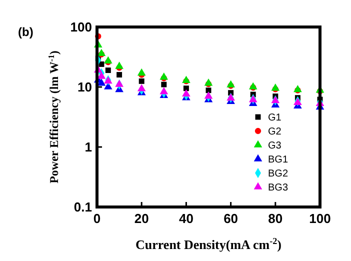 Image resolution: width=351 pixels, height=261 pixels. Describe the element at coordinates (209, 244) in the screenshot. I see `x-axis-title: Current Density(mA cm$^{-2}$)` at that location.